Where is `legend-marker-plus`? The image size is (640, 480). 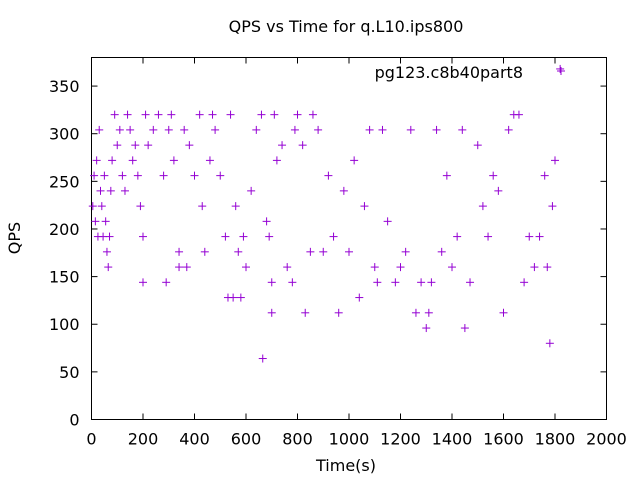 legend-marker-plus is located at coordinates (561, 71).